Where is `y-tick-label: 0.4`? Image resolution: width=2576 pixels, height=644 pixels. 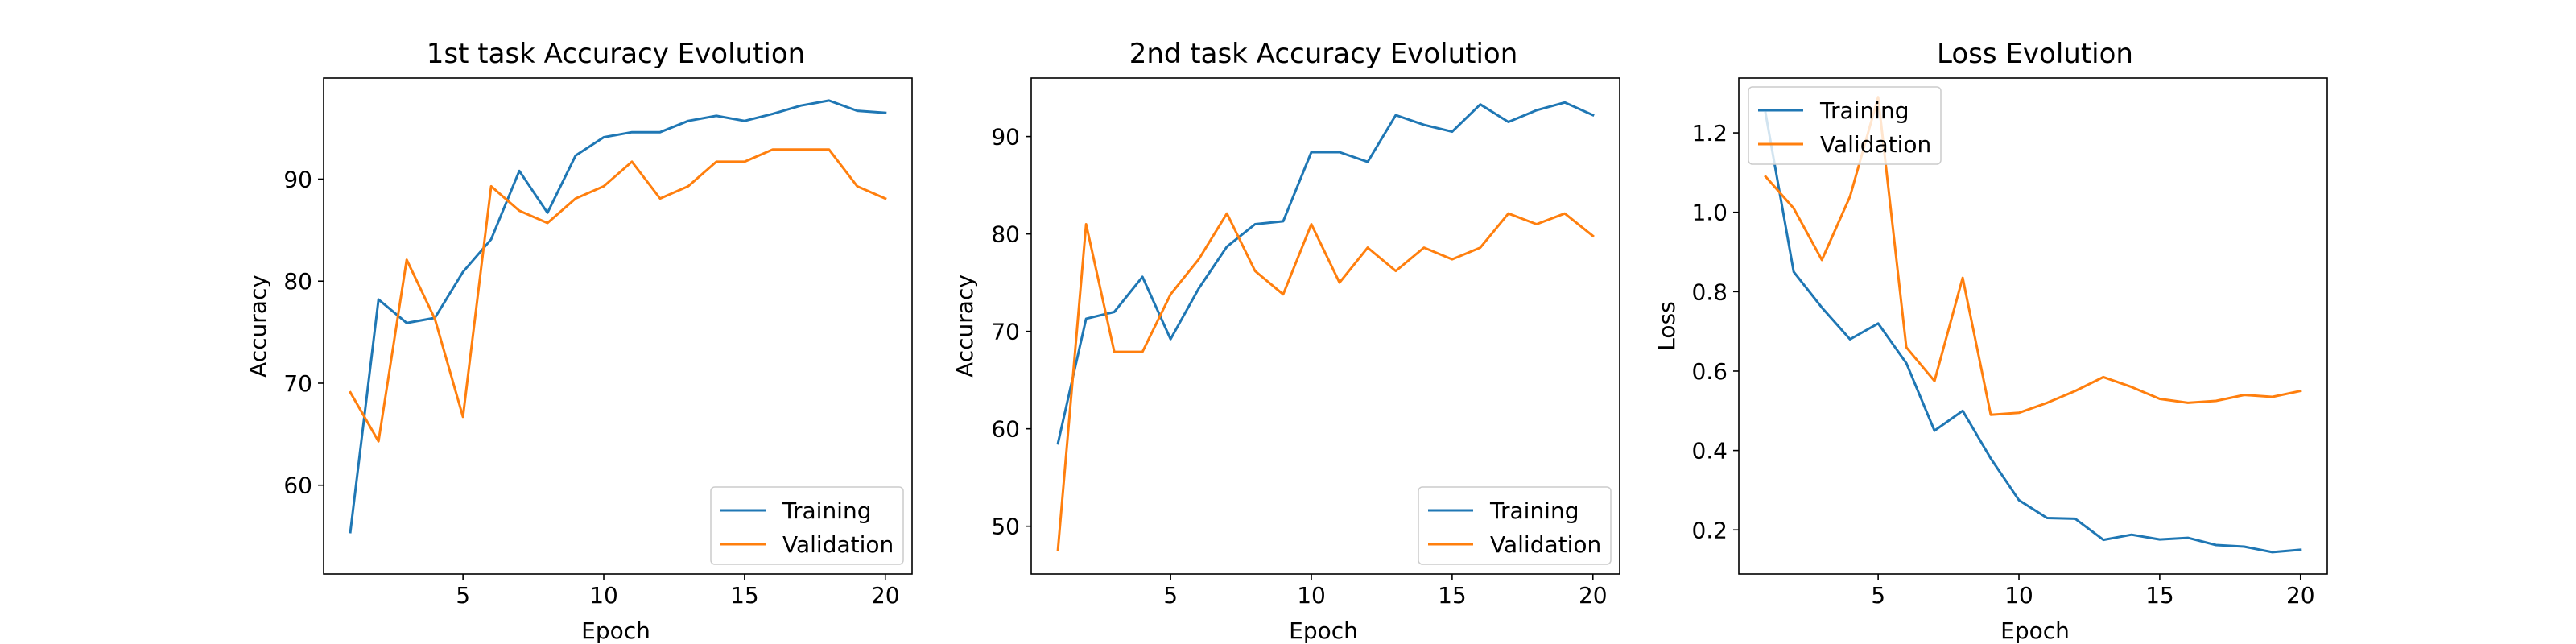
y-tick-label: 0.4 is located at coordinates (1709, 451).